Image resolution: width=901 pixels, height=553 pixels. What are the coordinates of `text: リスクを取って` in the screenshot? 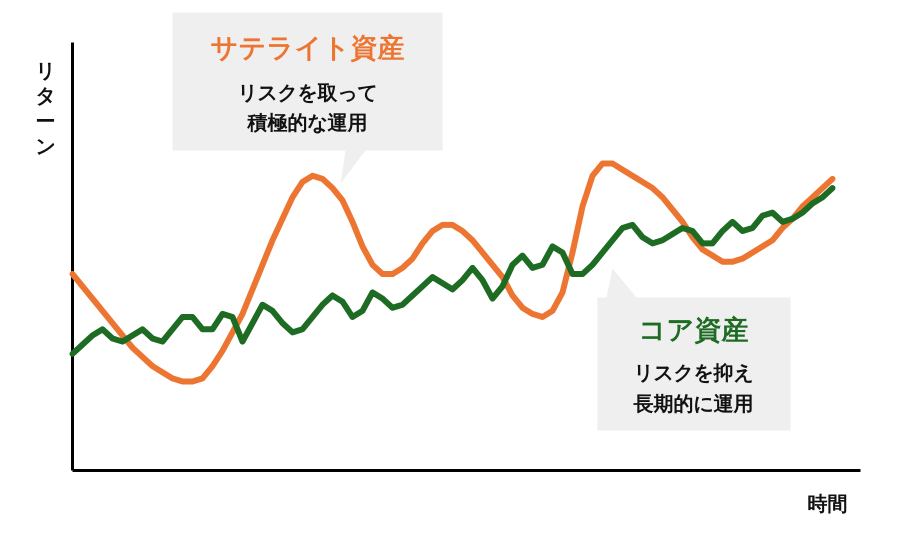 It's located at (308, 92).